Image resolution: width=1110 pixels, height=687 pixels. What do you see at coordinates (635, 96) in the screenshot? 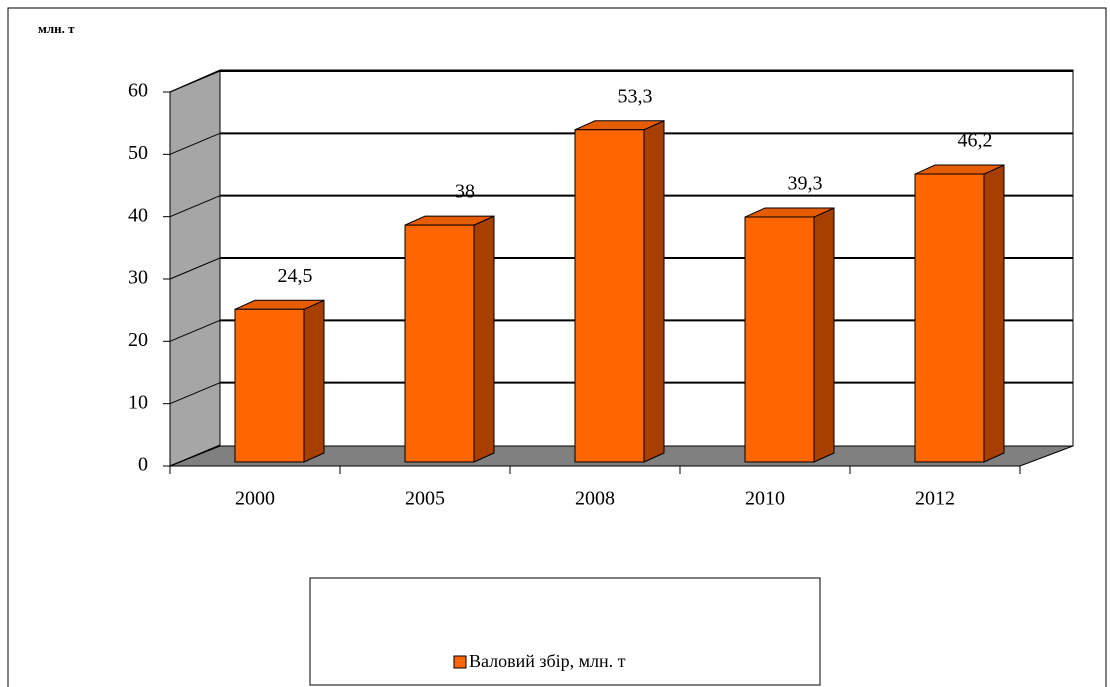
I see `value-label: 53,3` at bounding box center [635, 96].